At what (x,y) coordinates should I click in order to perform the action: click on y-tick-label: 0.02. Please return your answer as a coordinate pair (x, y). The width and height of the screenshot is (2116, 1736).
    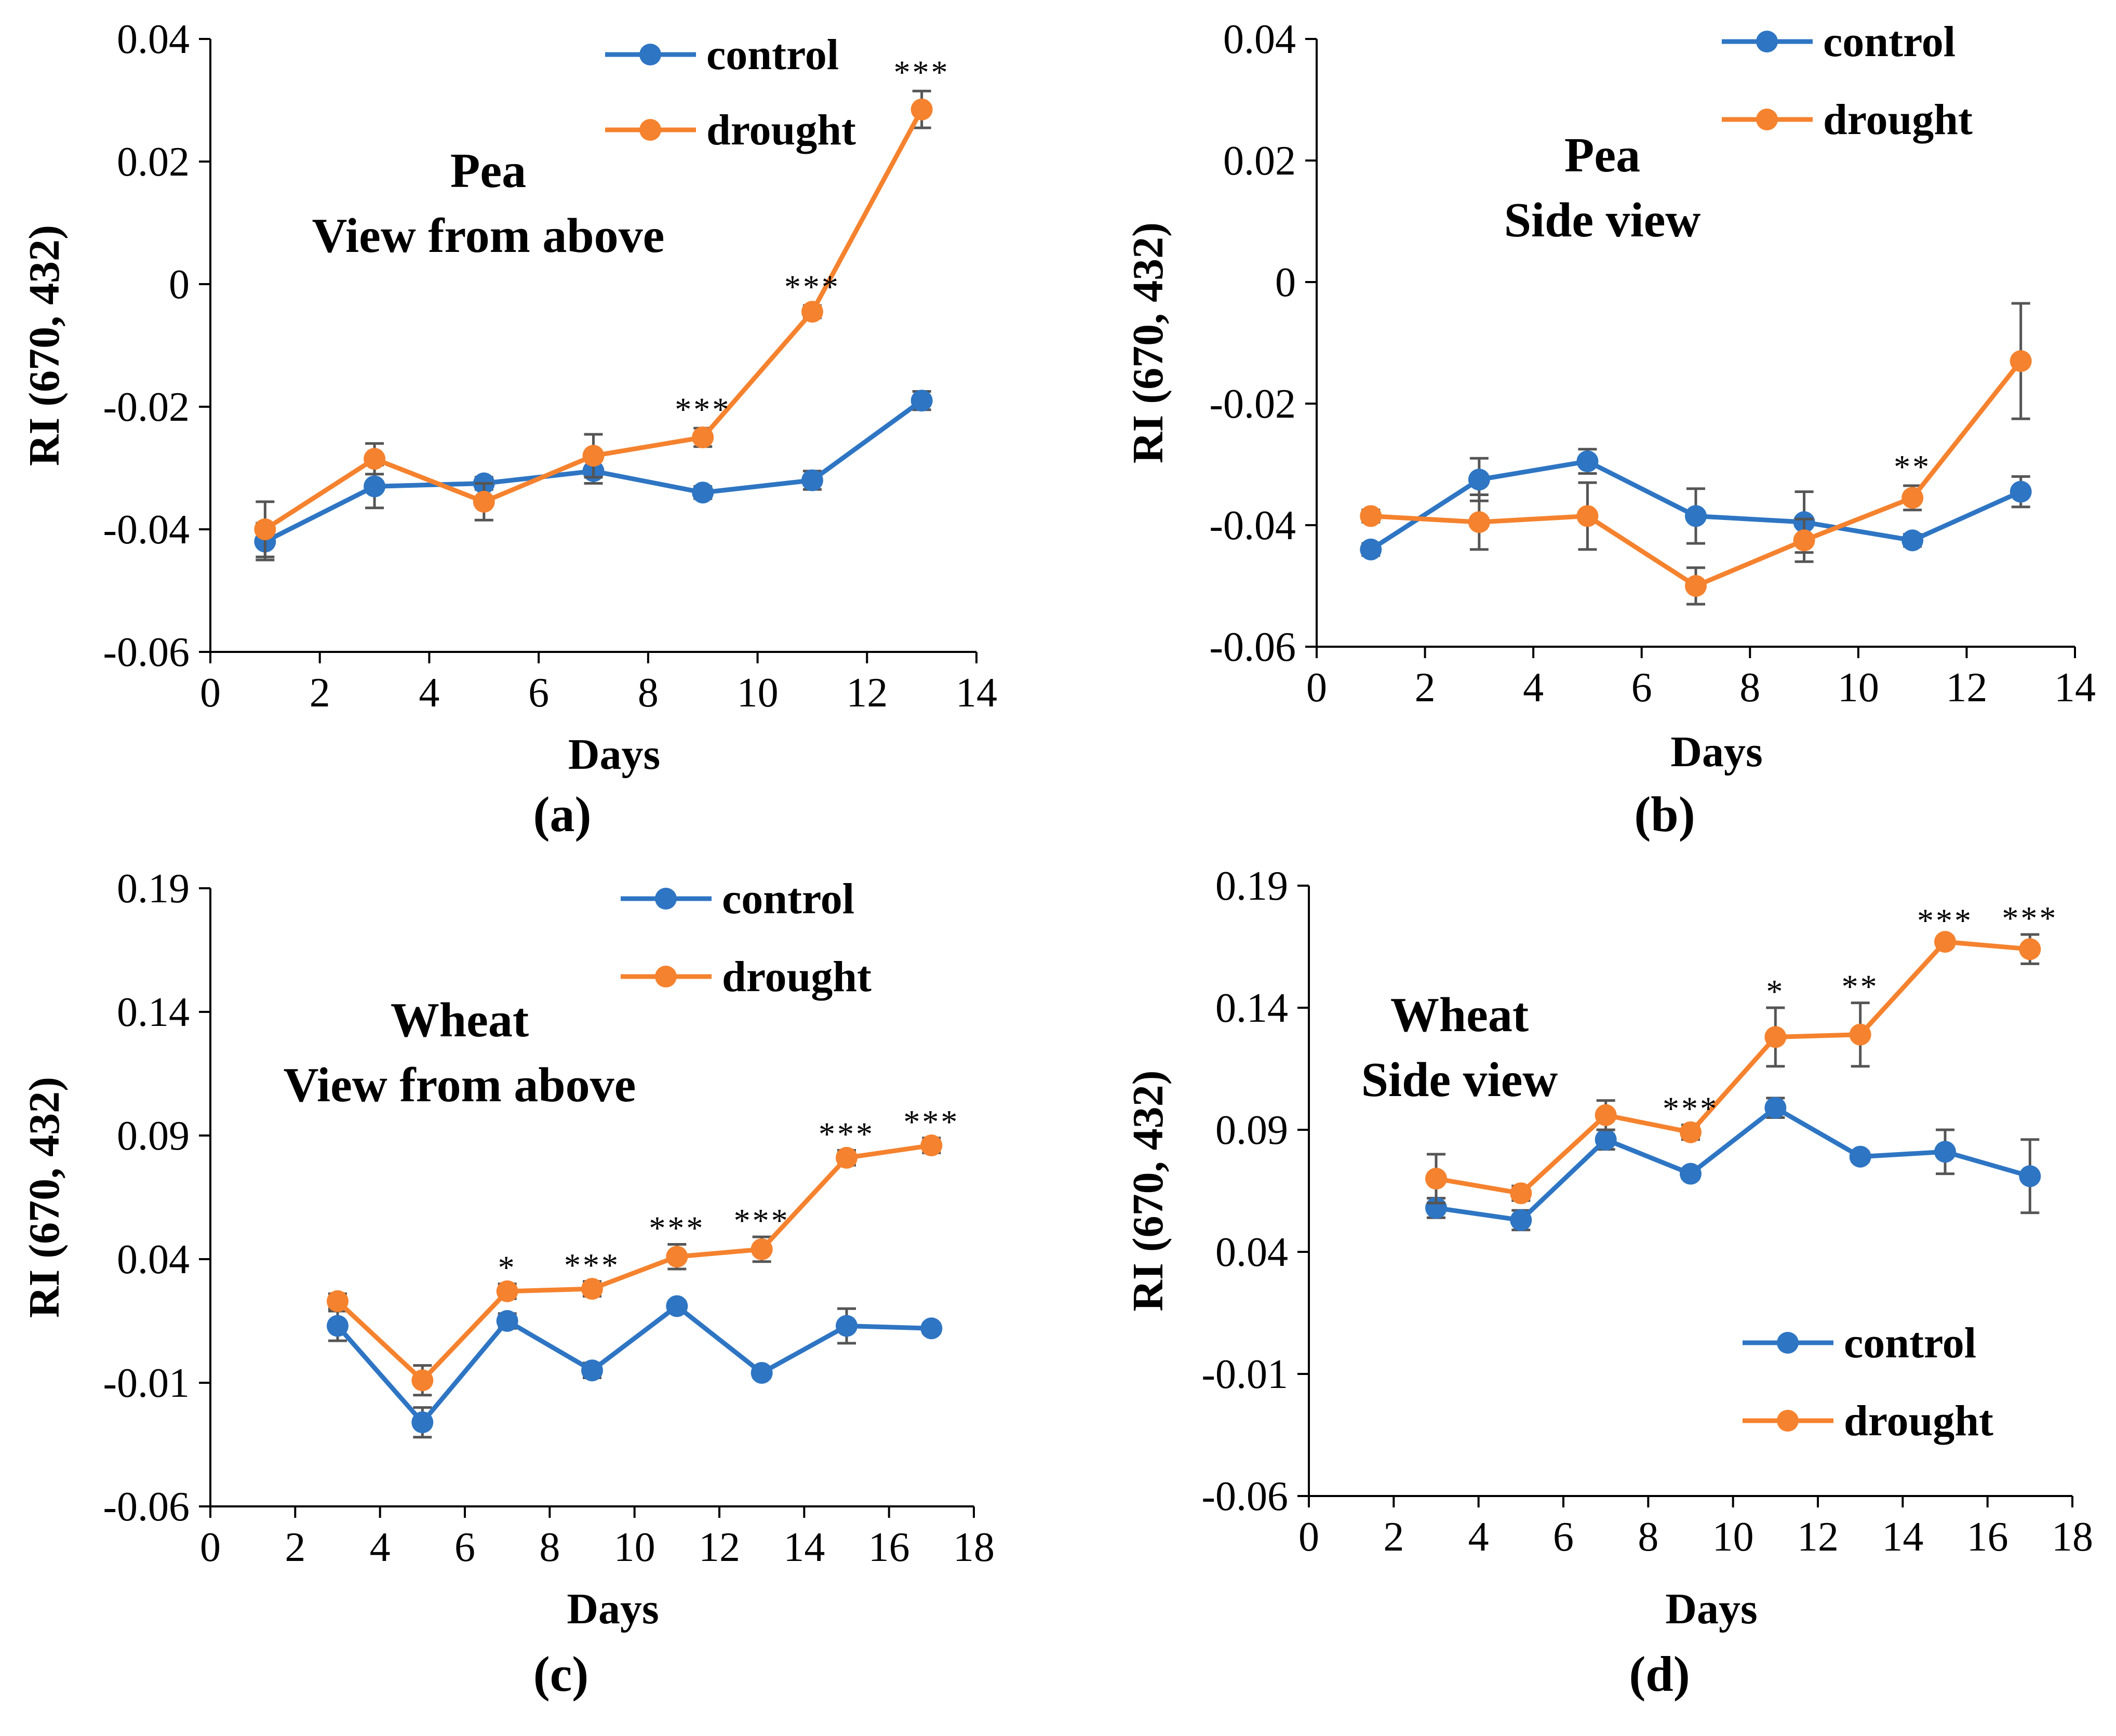
    Looking at the image, I should click on (1260, 161).